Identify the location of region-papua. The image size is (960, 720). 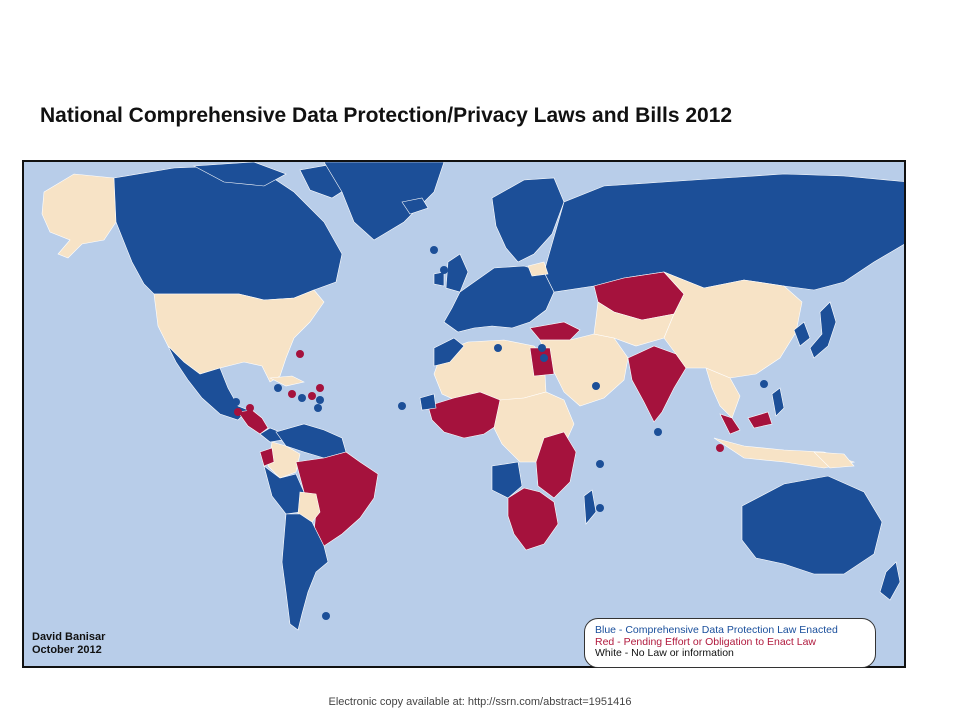
(834, 460).